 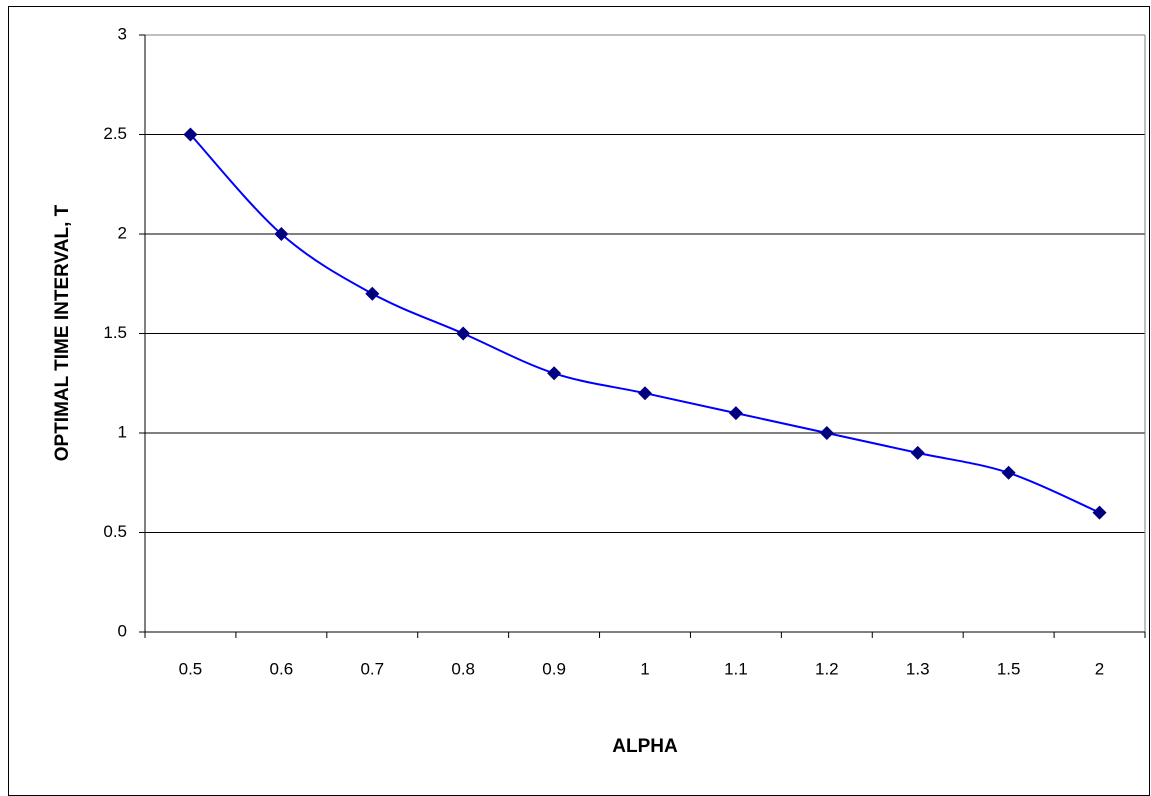 What do you see at coordinates (282, 668) in the screenshot?
I see `x-tick-label: 0.6` at bounding box center [282, 668].